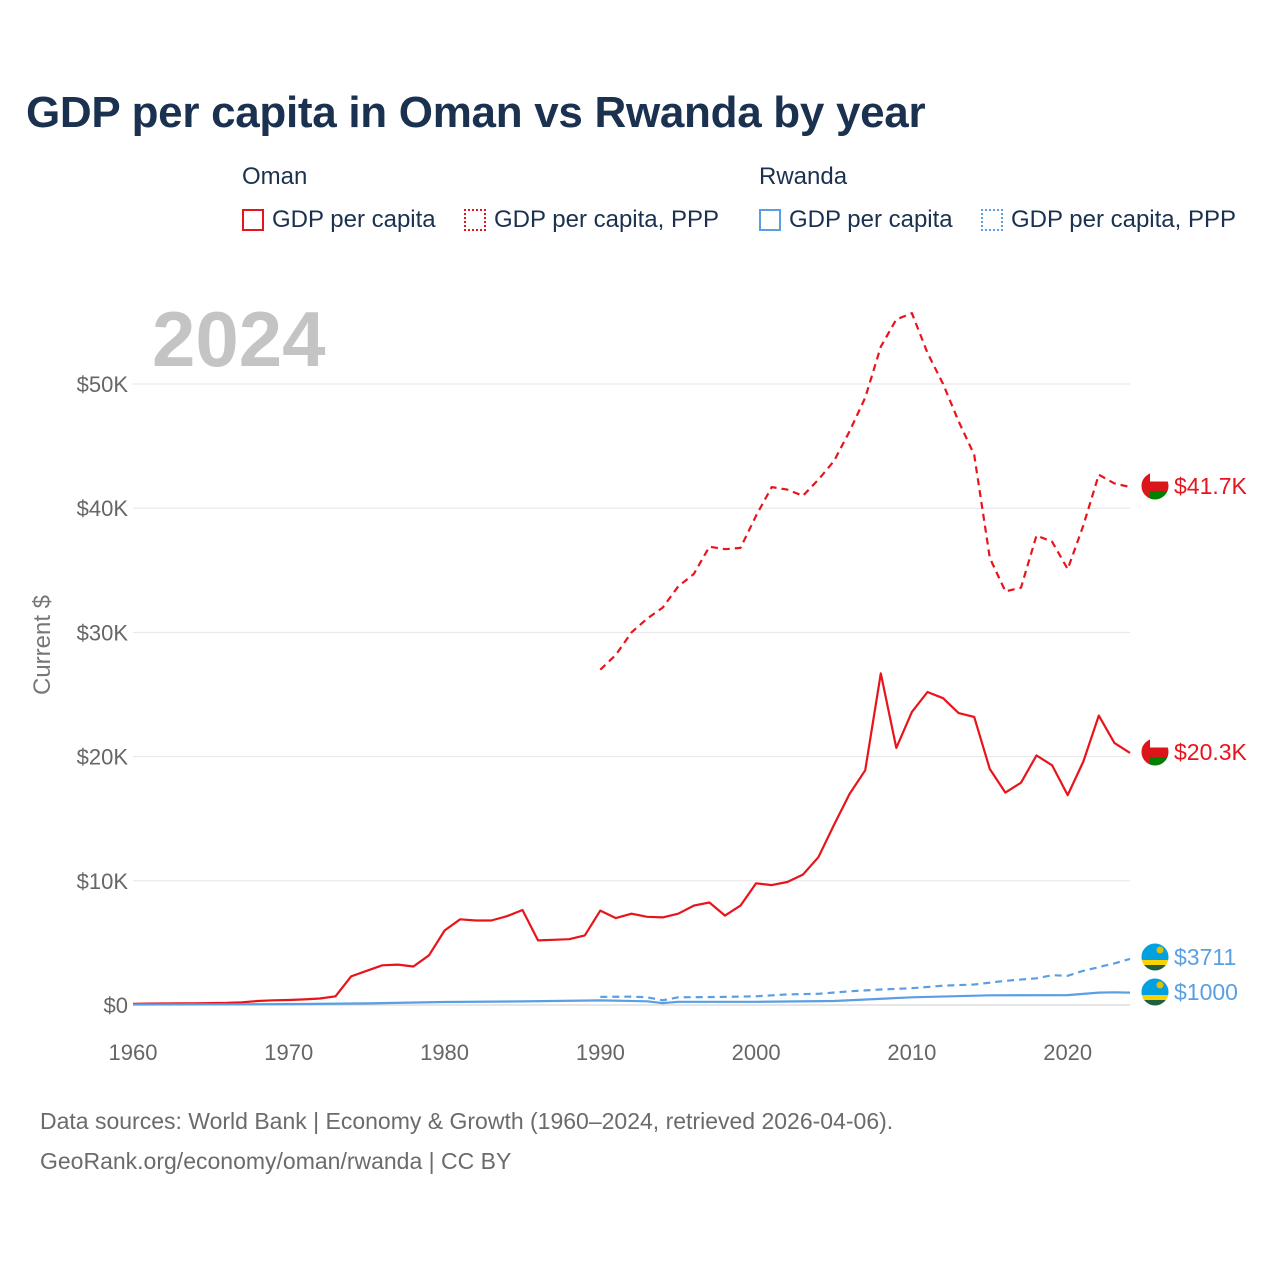 This screenshot has width=1280, height=1280. What do you see at coordinates (600, 1052) in the screenshot?
I see `x-tick-label: 1990` at bounding box center [600, 1052].